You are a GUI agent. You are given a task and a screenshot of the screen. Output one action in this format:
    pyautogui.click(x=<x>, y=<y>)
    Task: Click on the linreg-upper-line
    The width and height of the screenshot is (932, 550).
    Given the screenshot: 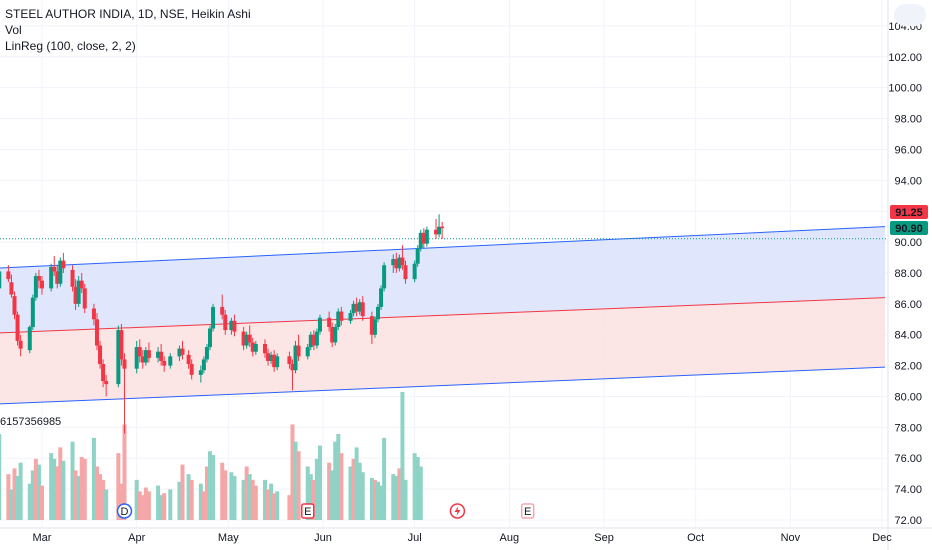 What is the action you would take?
    pyautogui.click(x=443, y=247)
    